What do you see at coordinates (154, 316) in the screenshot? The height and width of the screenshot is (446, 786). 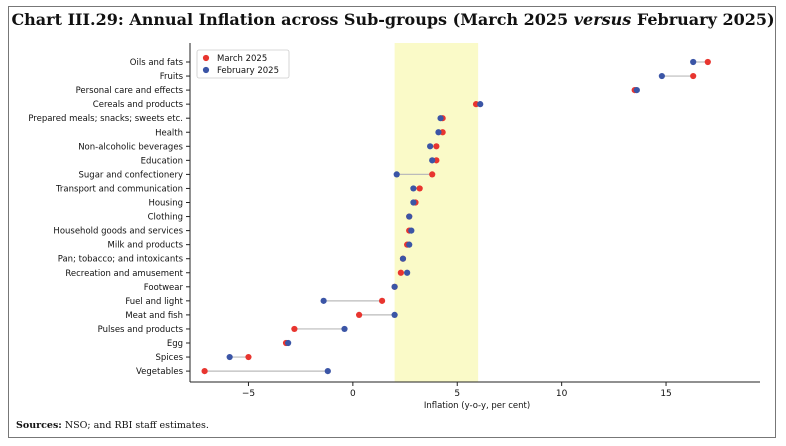 I see `category-label: Meat and fish` at bounding box center [154, 316].